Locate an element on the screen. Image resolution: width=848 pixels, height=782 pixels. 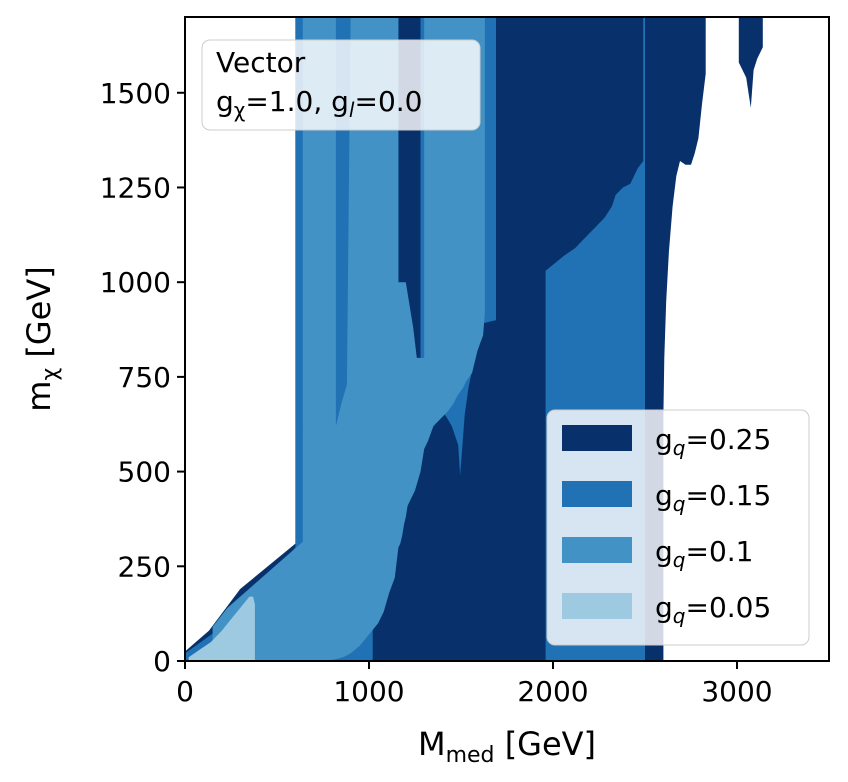
y-tick-label: 1500 is located at coordinates (135, 93).